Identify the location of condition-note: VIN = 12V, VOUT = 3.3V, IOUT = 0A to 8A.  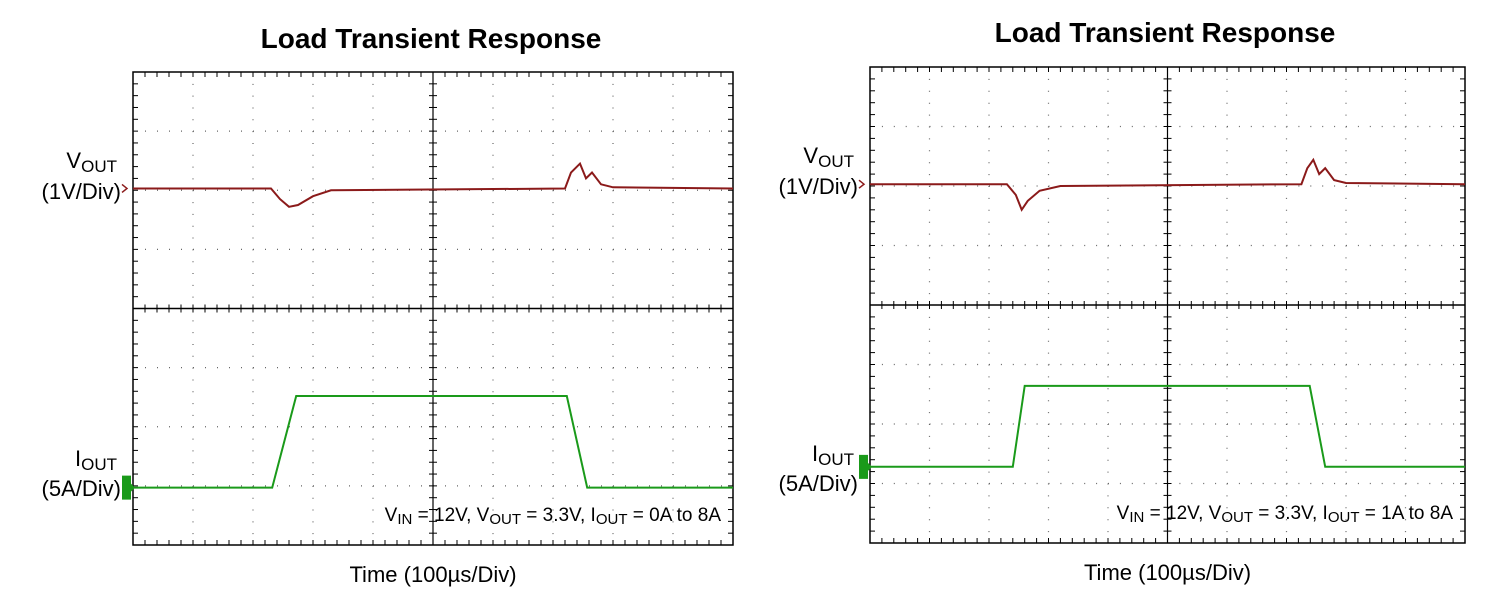
(553, 516).